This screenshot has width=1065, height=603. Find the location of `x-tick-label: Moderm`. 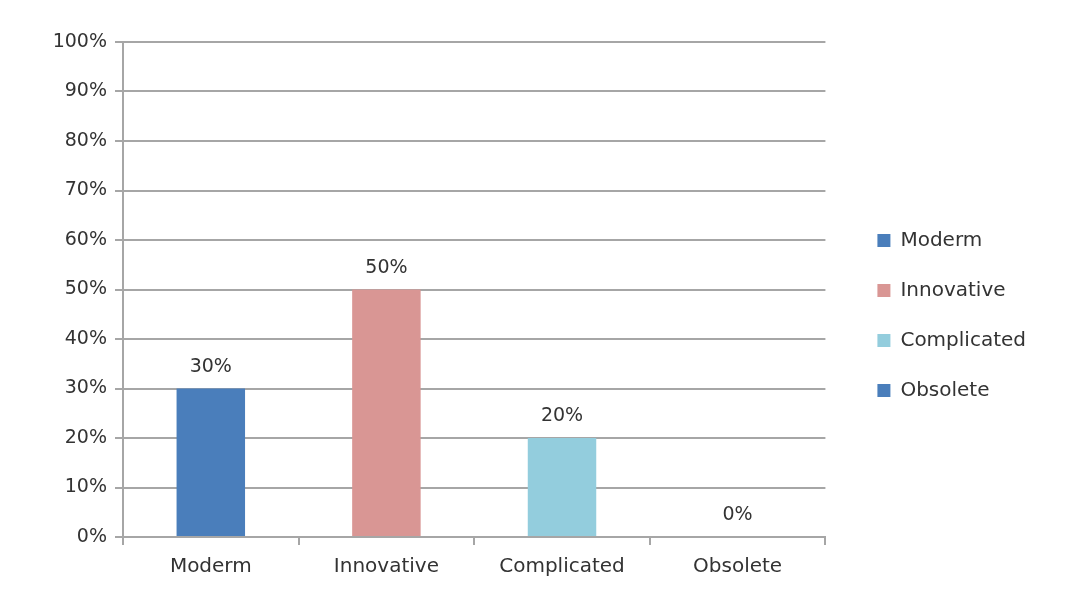

x-tick-label: Moderm is located at coordinates (210, 565).